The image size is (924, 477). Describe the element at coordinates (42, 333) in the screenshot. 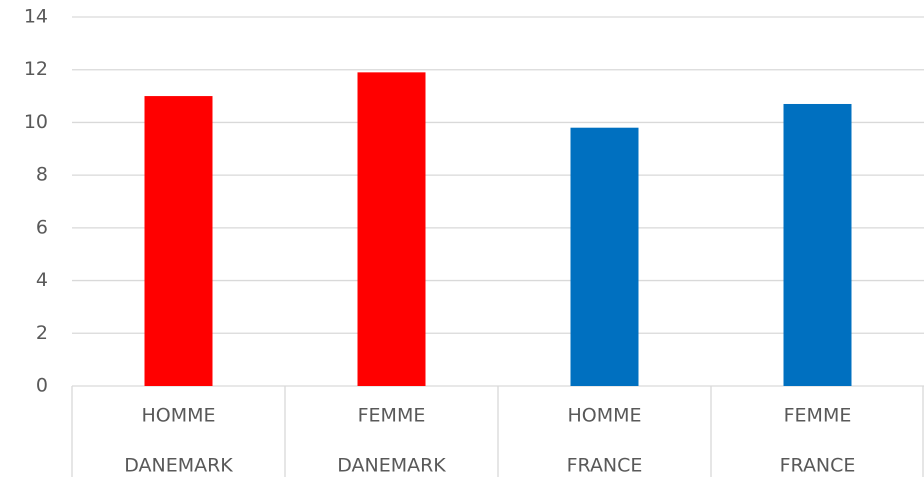

I see `y-tick-label: 2` at that location.